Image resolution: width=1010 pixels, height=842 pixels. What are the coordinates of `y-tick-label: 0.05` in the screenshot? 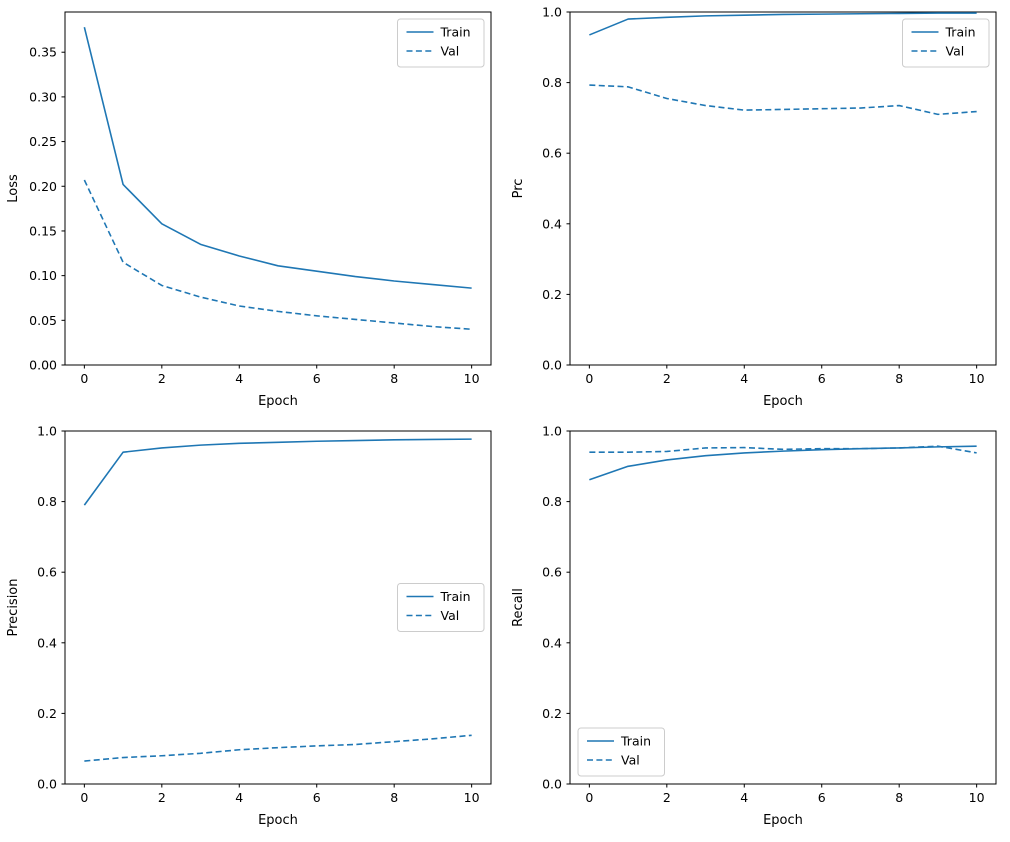 It's located at (43, 320).